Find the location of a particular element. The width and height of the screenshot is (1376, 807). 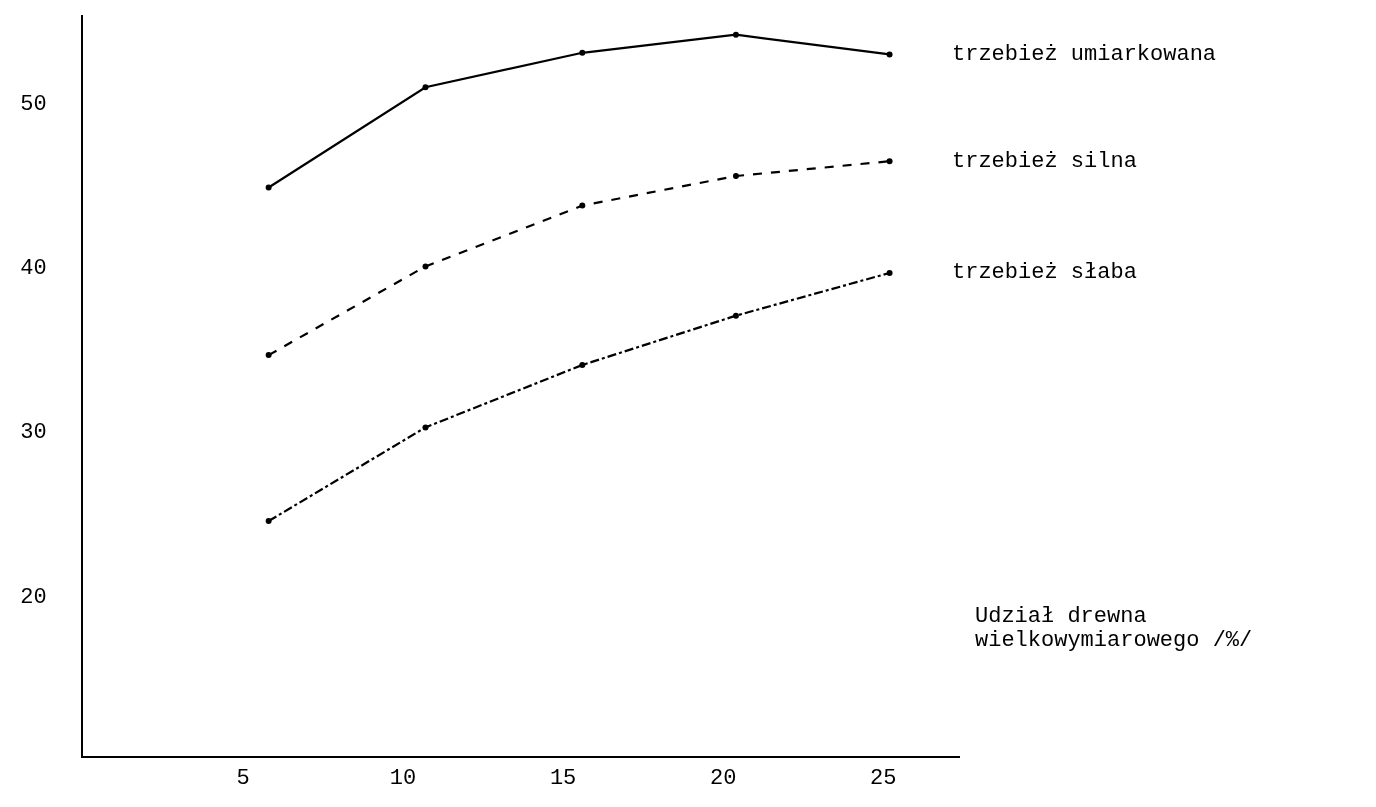

text: trzebież słaba is located at coordinates (1044, 272).